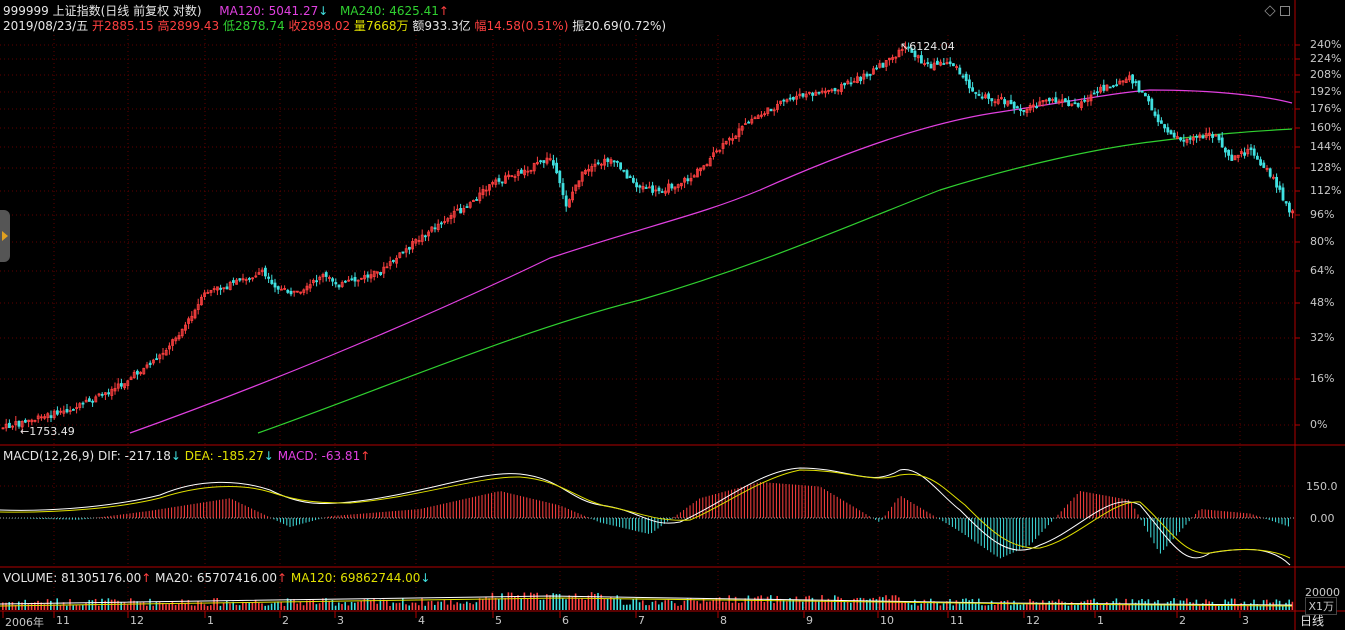 This screenshot has width=1345, height=630. I want to click on price-tick-label: 112%, so click(1326, 190).